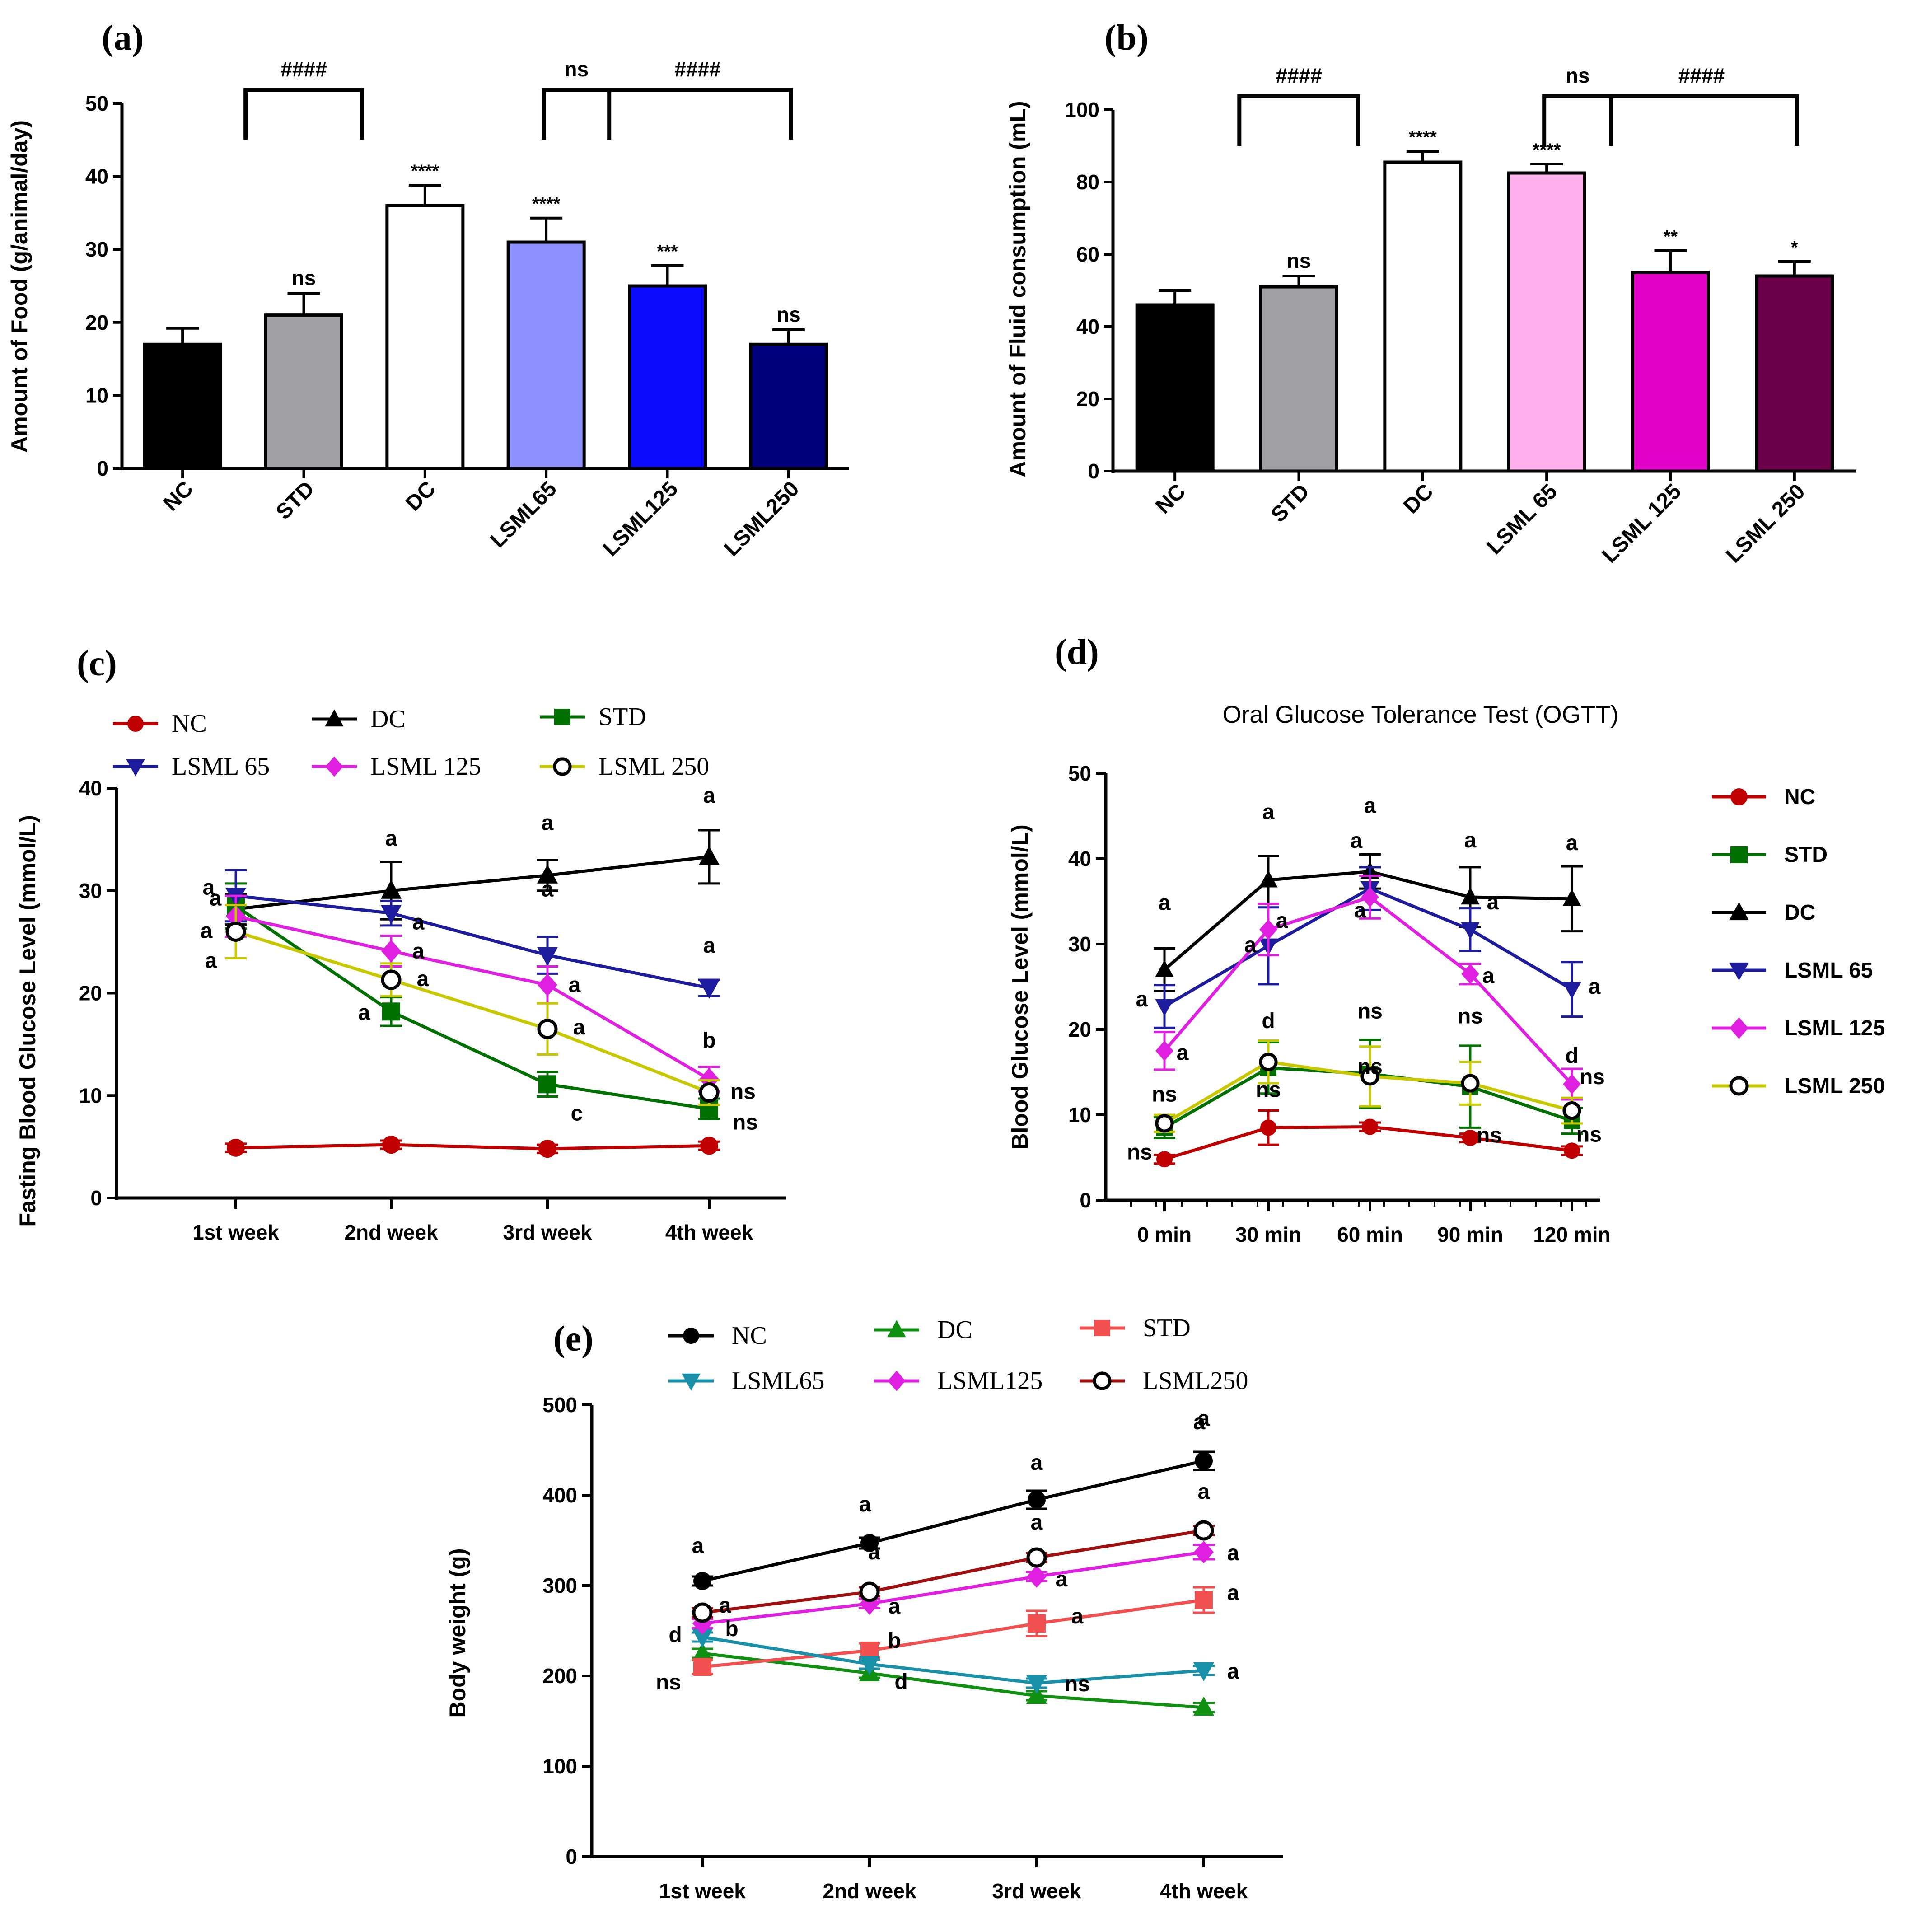  I want to click on y-axis-title: Blood Glucose Level (mmol/L), so click(1020, 987).